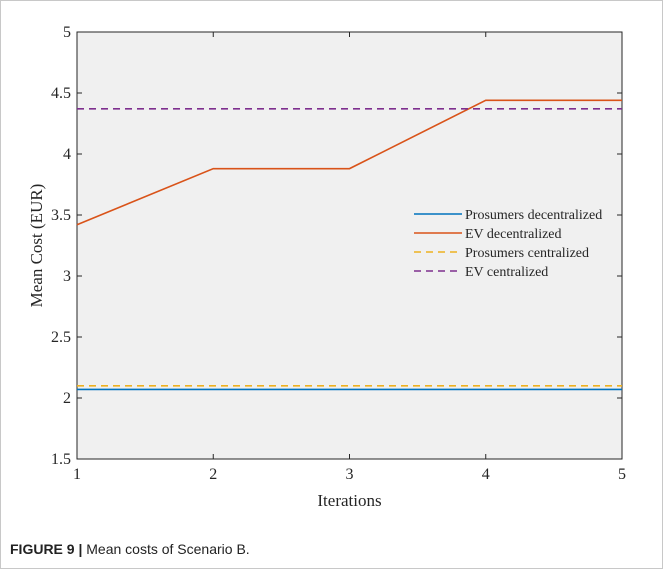  I want to click on y-tick-label: 3, so click(67, 276).